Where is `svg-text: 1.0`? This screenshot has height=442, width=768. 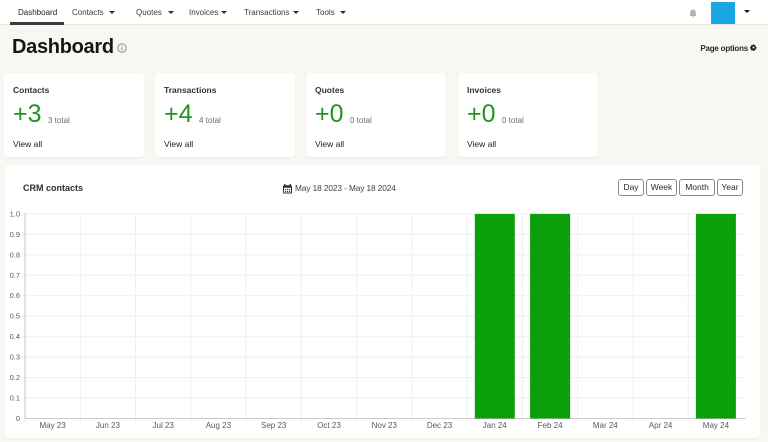
svg-text: 1.0 is located at coordinates (15, 213).